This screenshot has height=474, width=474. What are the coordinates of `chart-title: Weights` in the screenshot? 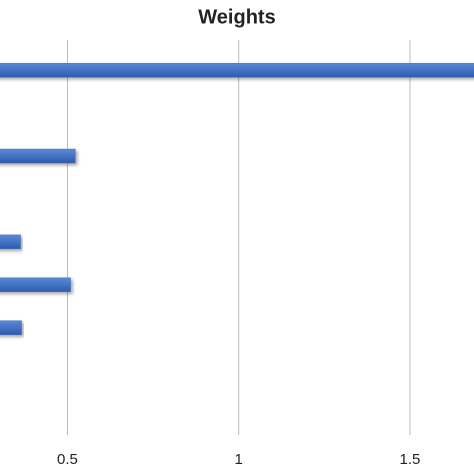 It's located at (236, 17).